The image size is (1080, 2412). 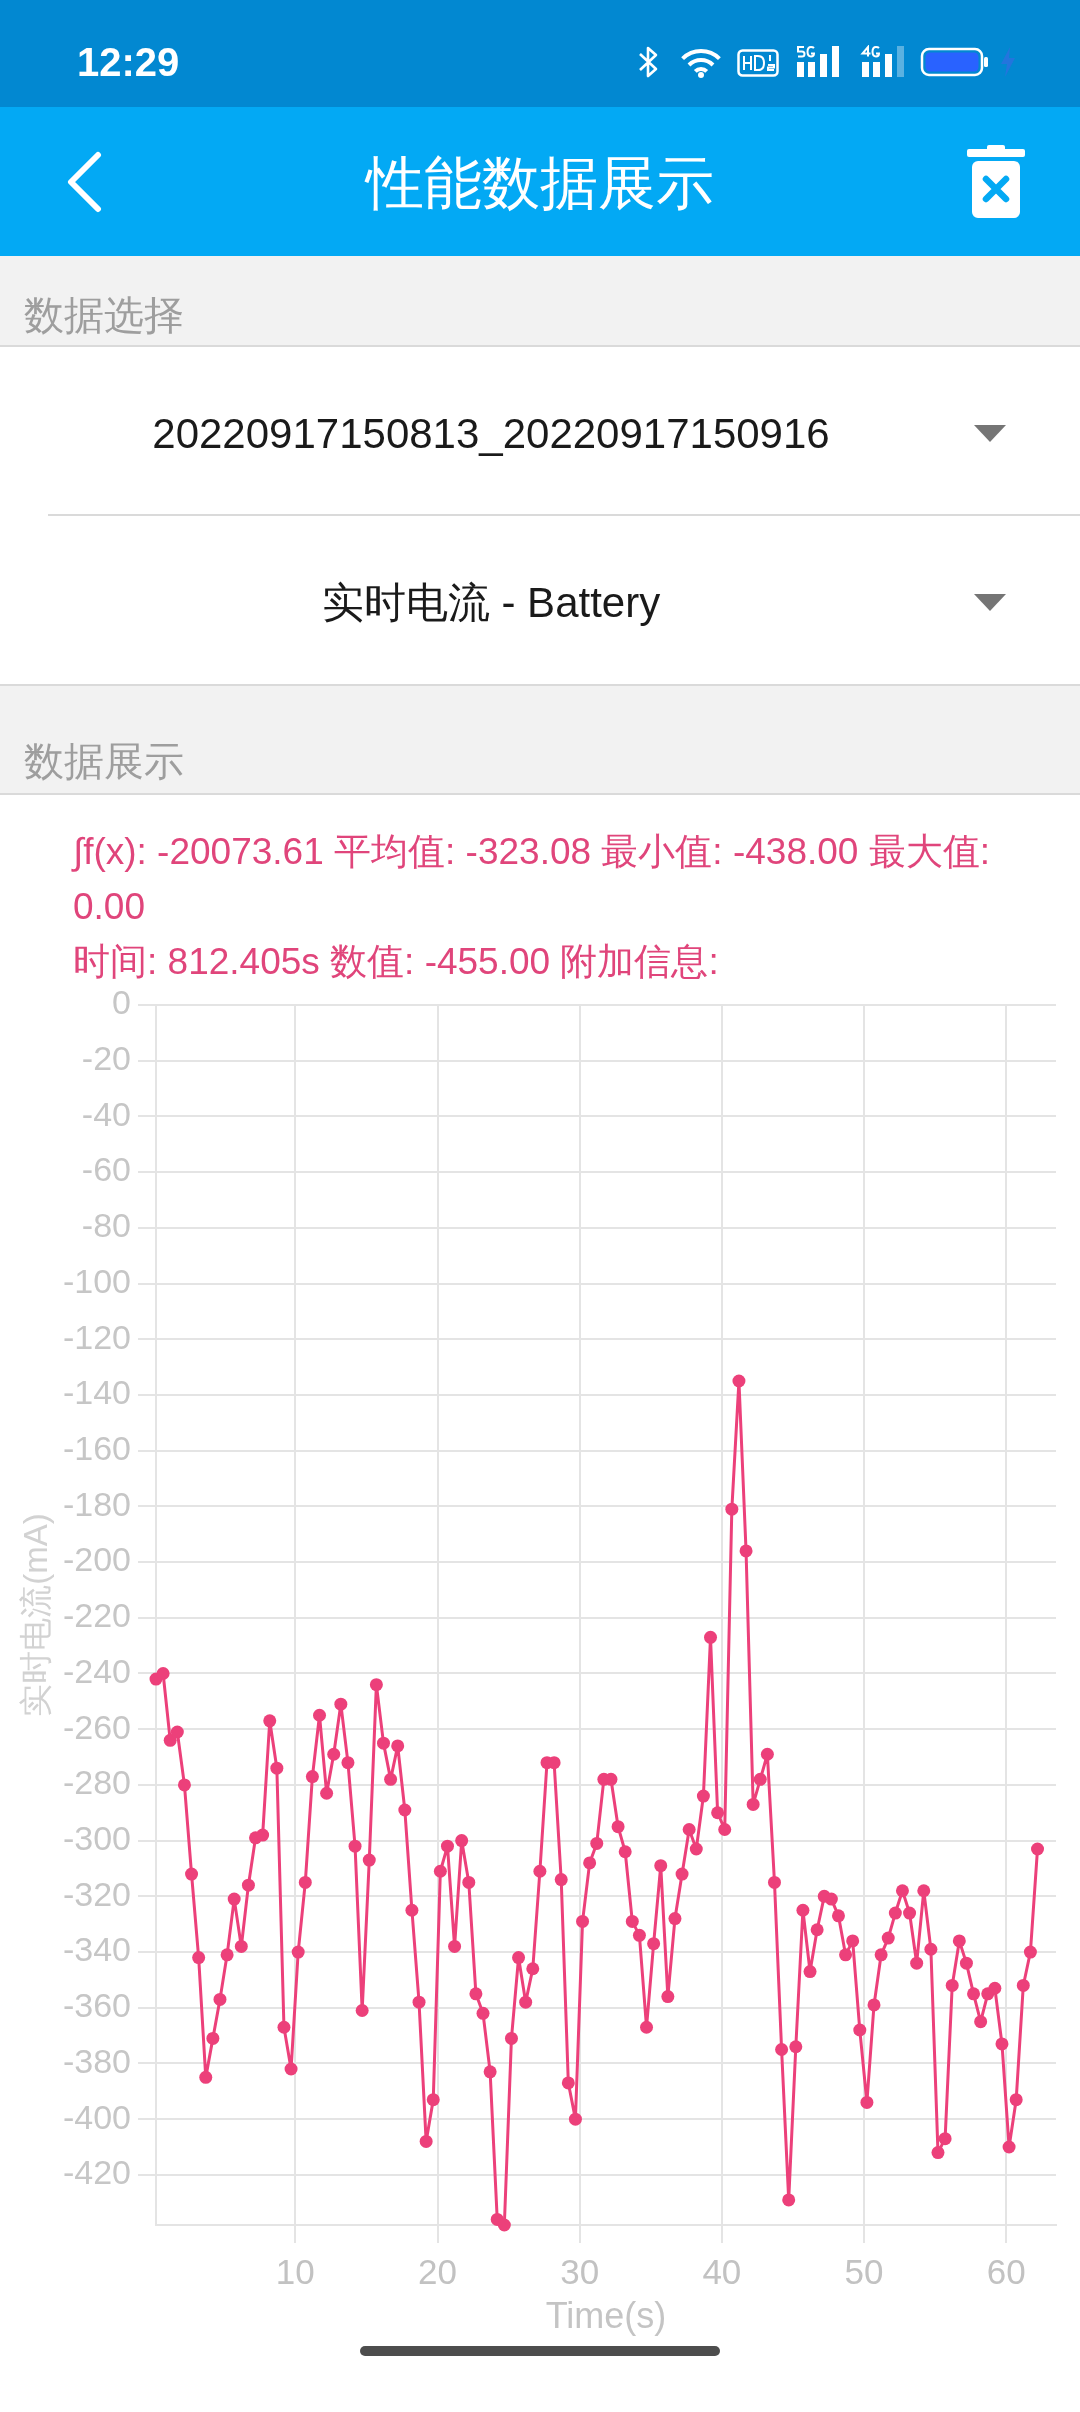 I want to click on y-tick-label: -200, so click(x=96, y=1559).